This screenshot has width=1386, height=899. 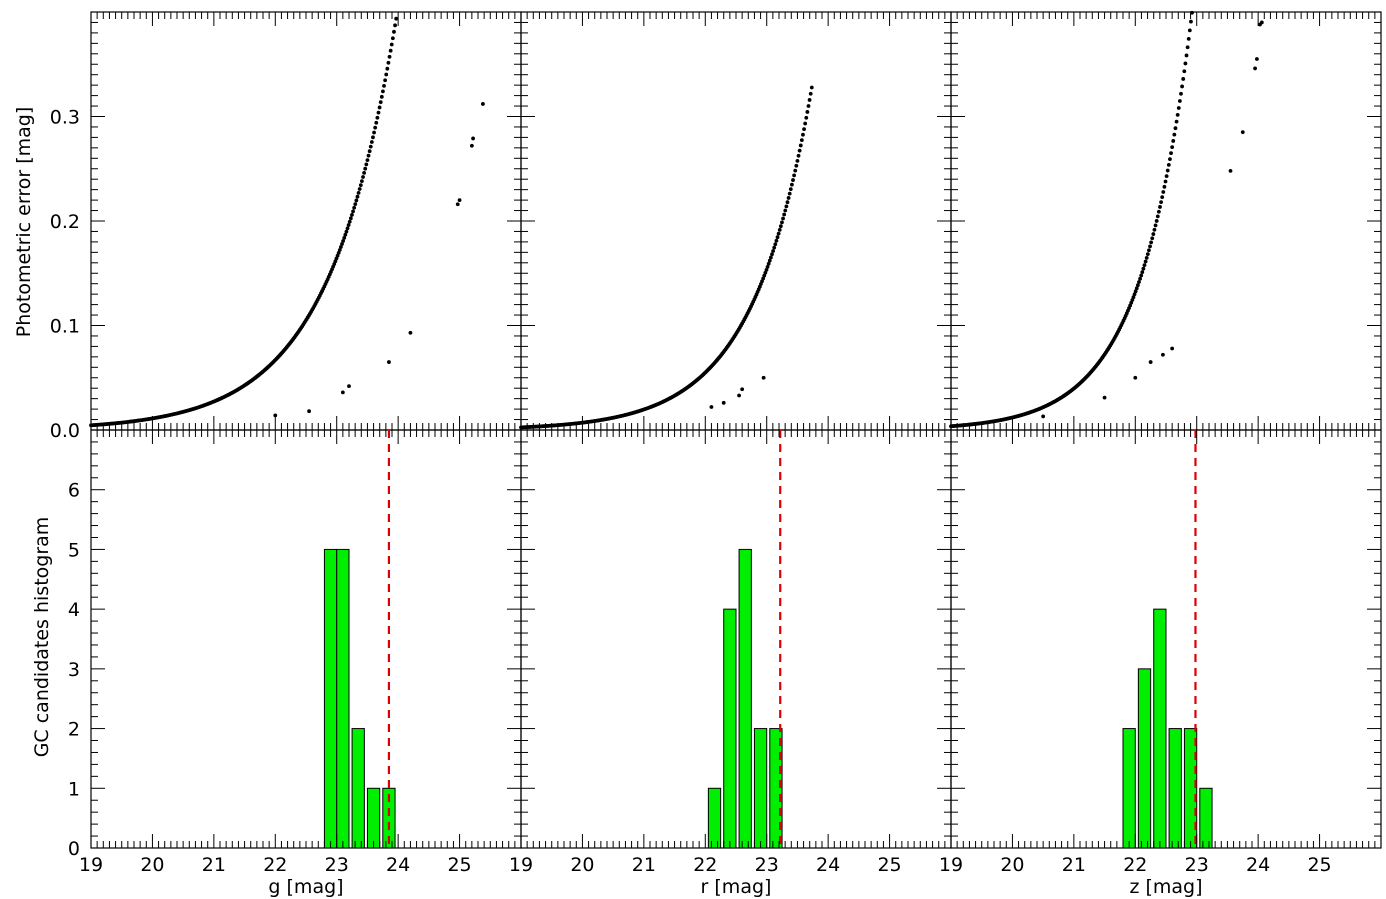 What do you see at coordinates (582, 865) in the screenshot?
I see `x-tick-label: 20` at bounding box center [582, 865].